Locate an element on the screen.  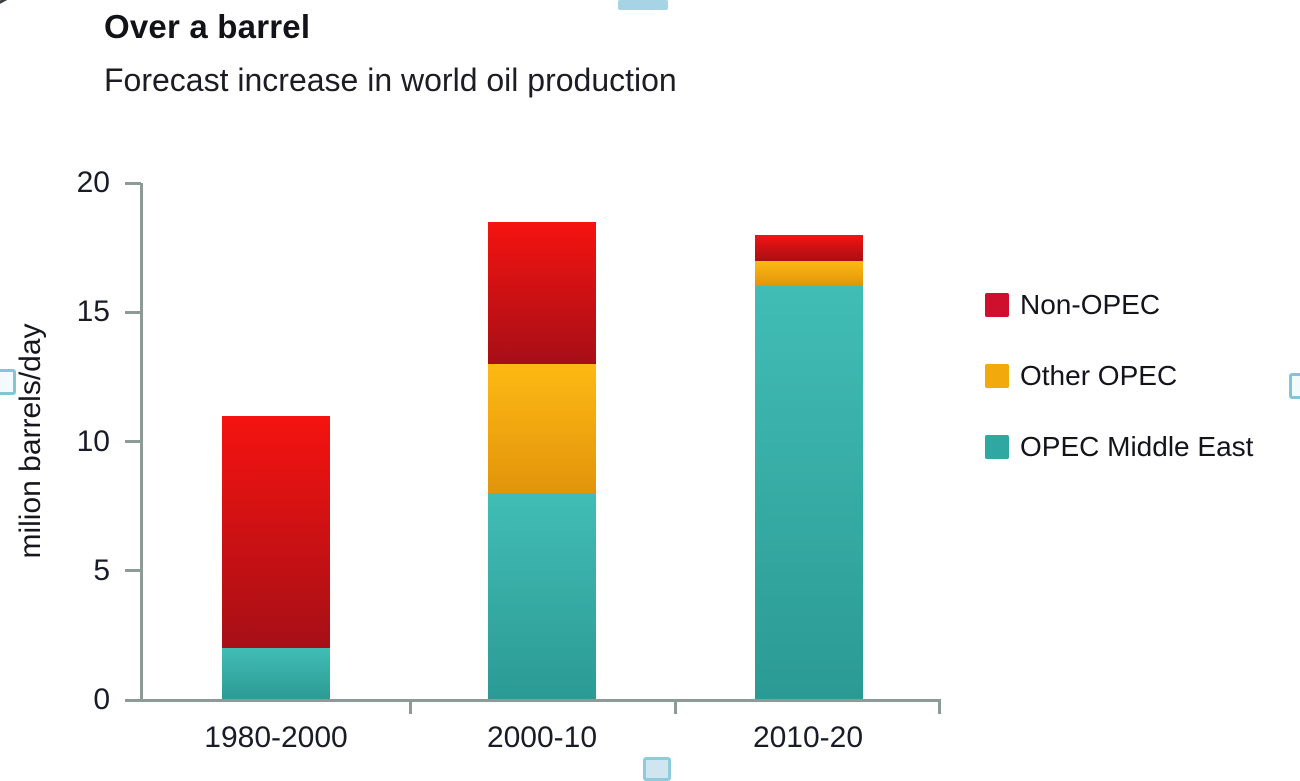
bar-segment-non-opec-1980-2000 is located at coordinates (276, 532).